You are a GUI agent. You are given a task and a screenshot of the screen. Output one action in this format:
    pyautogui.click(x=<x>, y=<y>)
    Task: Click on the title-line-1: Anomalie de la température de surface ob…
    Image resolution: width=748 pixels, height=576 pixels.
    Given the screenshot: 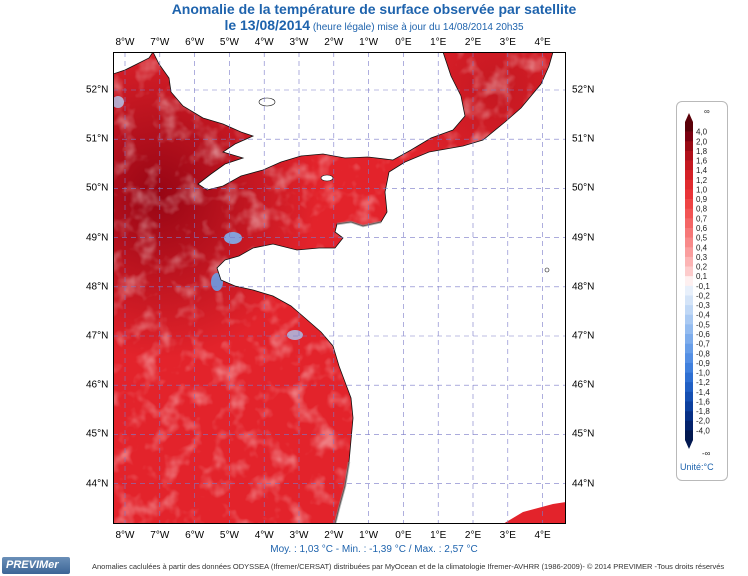 What is the action you would take?
    pyautogui.click(x=374, y=9)
    